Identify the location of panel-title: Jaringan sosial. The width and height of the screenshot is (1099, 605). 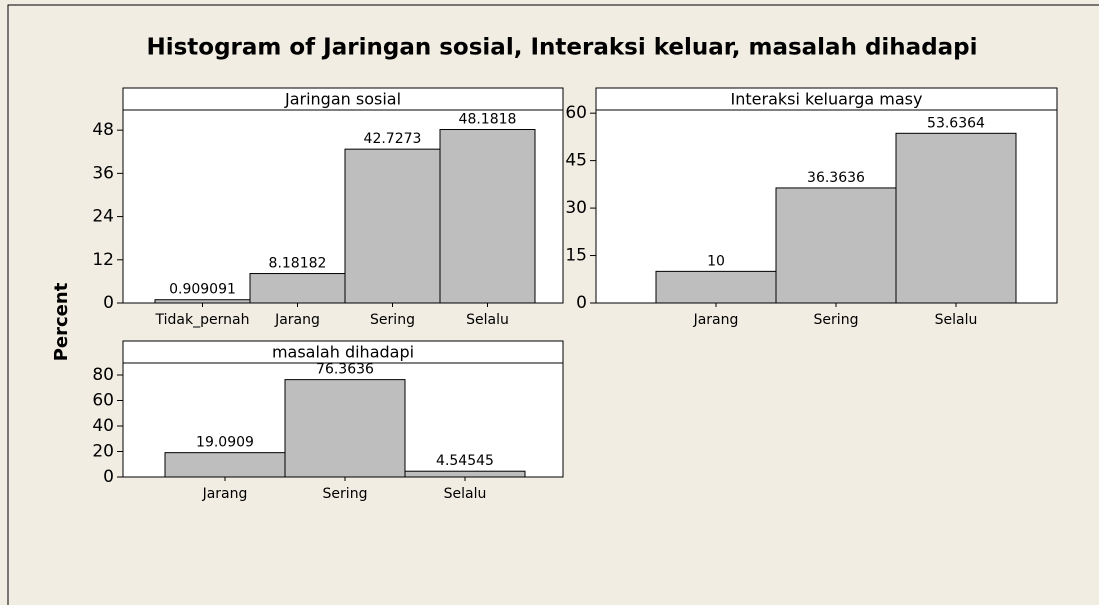
(342, 99).